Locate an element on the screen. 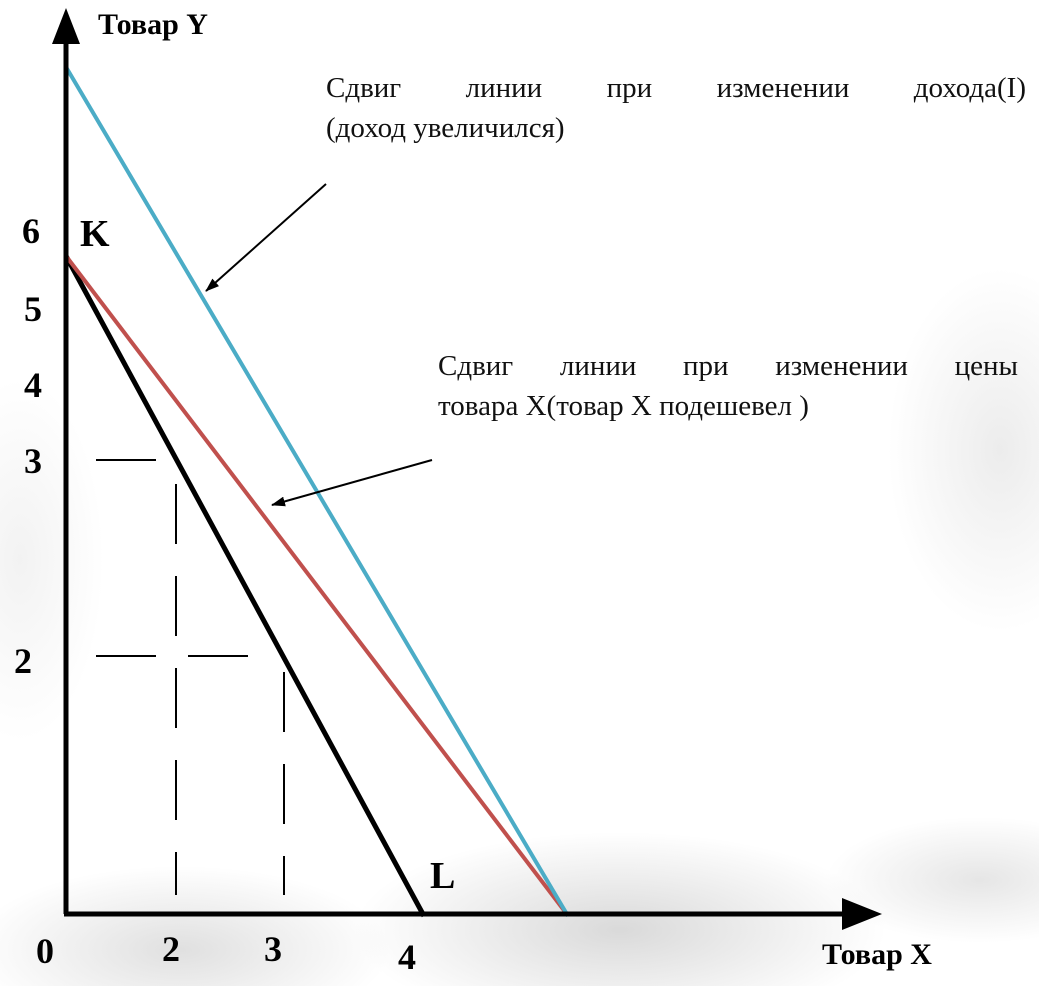 The image size is (1039, 986). y-tick-label: 6 is located at coordinates (31, 231).